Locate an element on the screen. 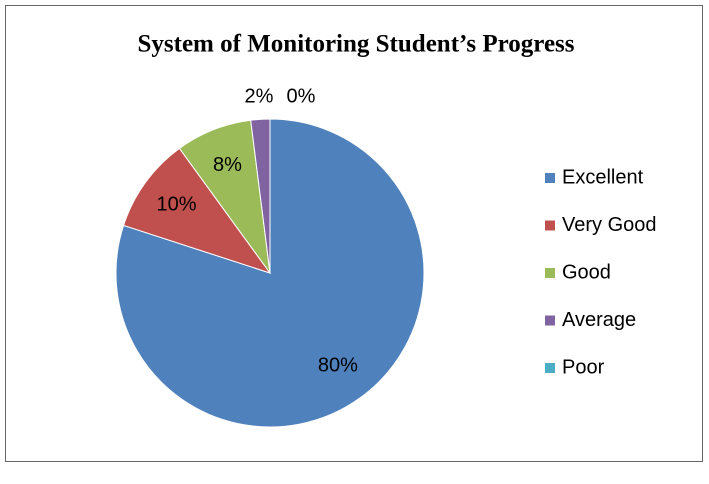  data-label: 2% is located at coordinates (258, 97).